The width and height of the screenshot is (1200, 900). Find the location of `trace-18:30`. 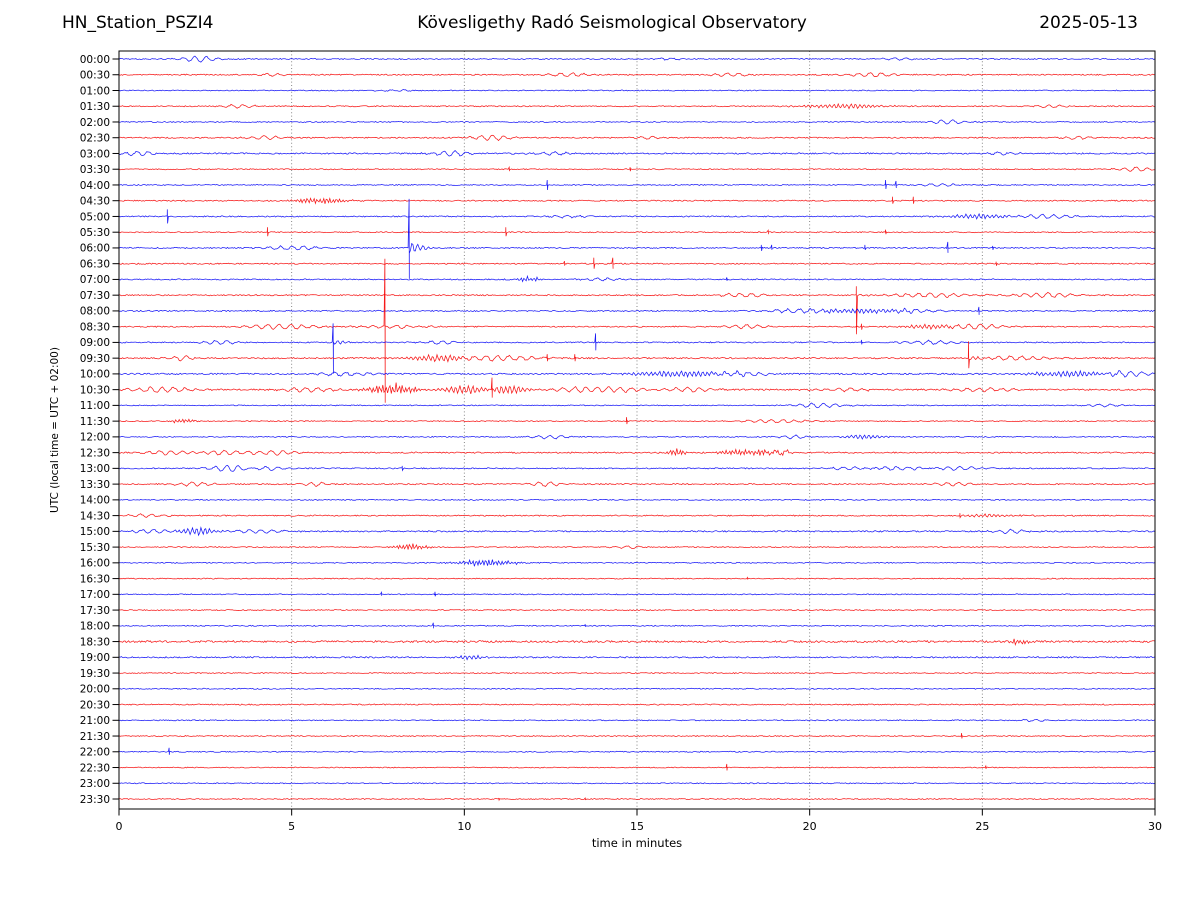

trace-18:30 is located at coordinates (637, 642).